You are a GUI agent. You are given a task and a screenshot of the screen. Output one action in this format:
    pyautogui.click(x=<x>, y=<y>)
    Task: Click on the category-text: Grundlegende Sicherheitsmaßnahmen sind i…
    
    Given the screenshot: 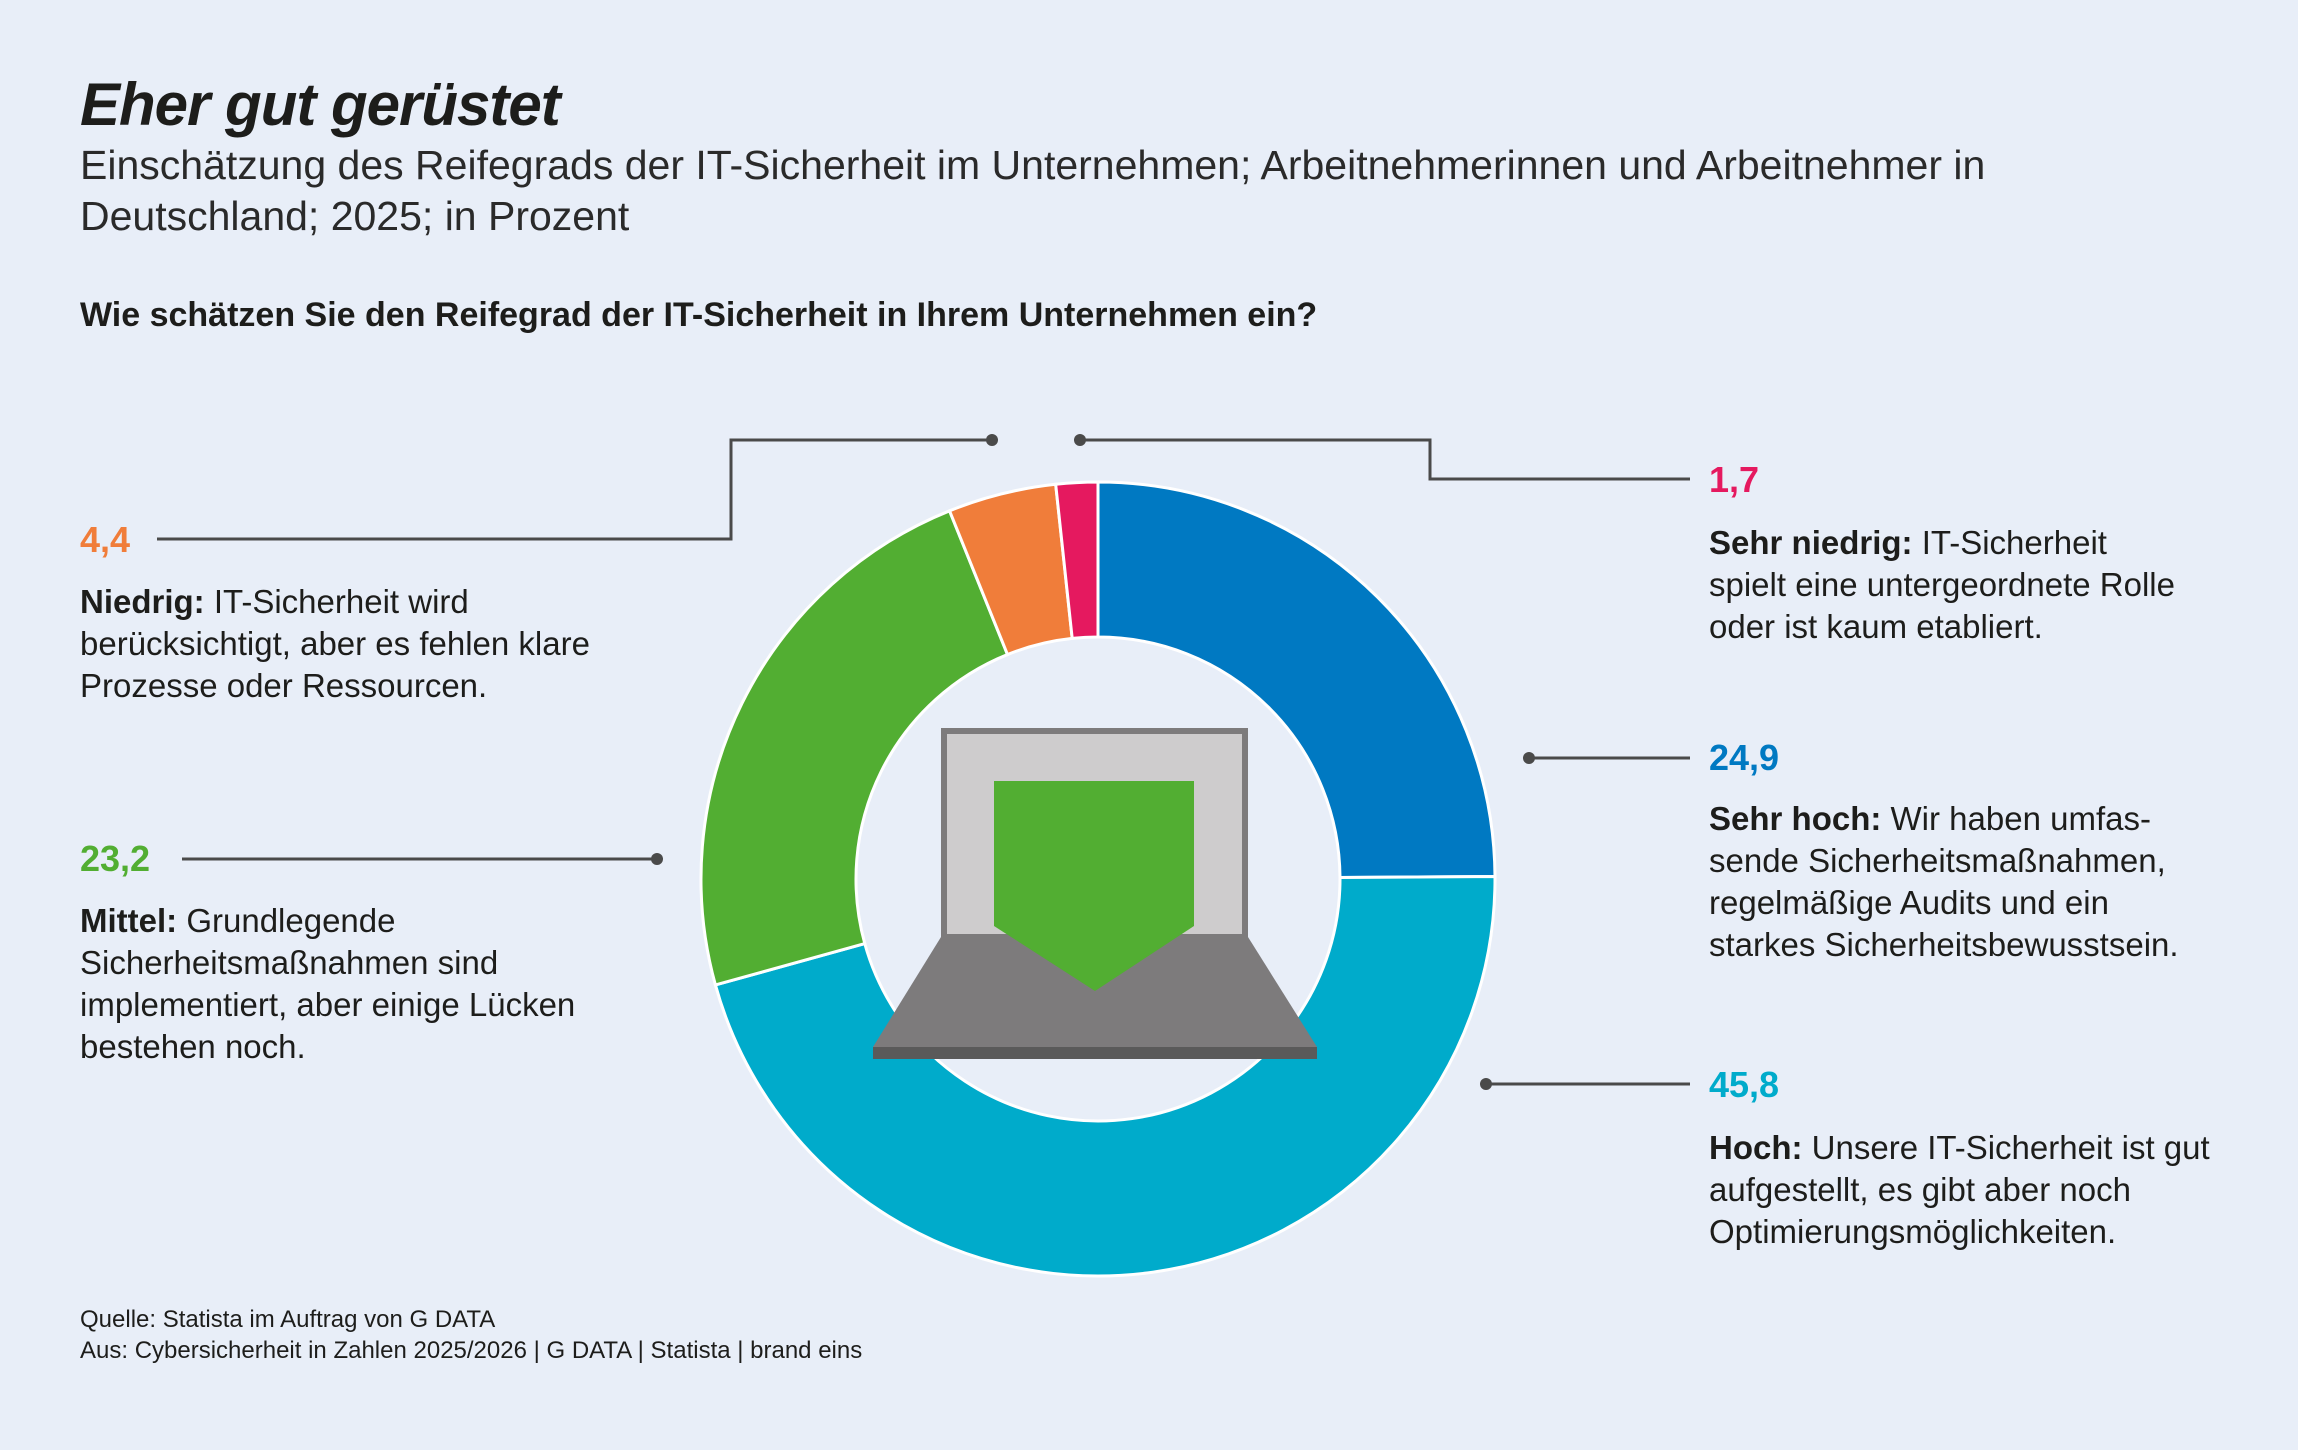 What is the action you would take?
    pyautogui.click(x=328, y=983)
    